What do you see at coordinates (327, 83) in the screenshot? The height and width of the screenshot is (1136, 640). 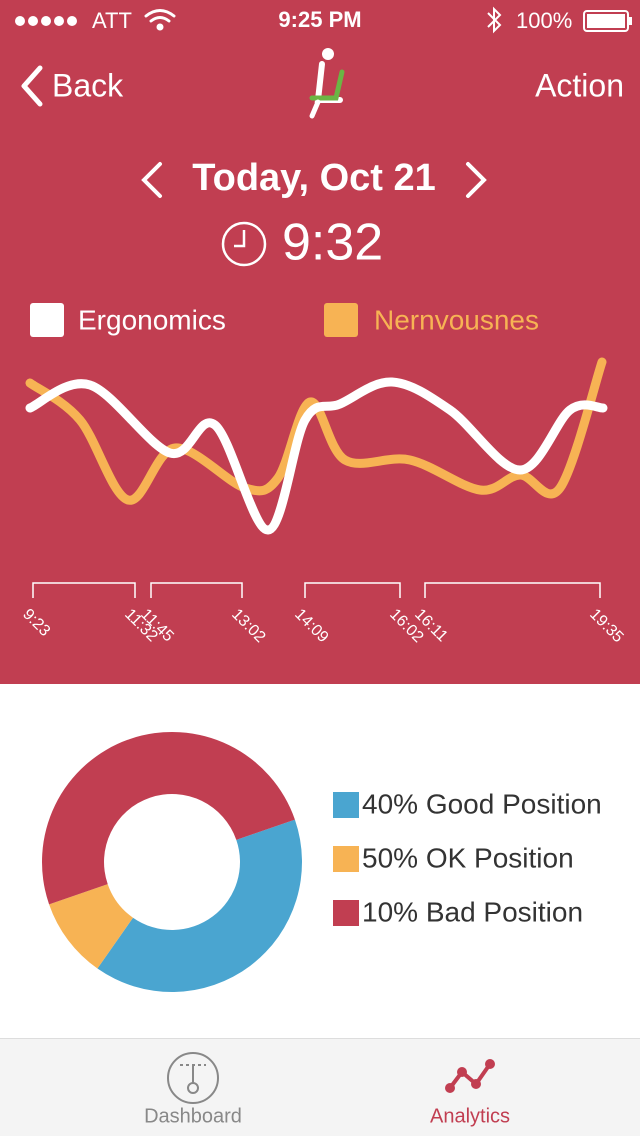 I see `logo` at bounding box center [327, 83].